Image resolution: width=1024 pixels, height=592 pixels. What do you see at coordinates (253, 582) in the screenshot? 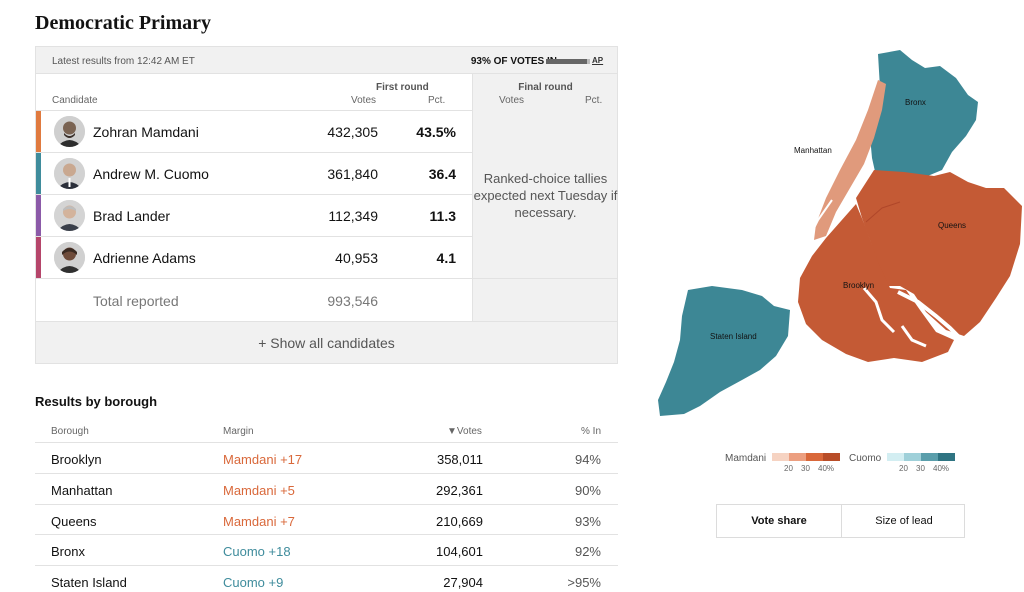
I see `borough-margin: Cuomo +9` at bounding box center [253, 582].